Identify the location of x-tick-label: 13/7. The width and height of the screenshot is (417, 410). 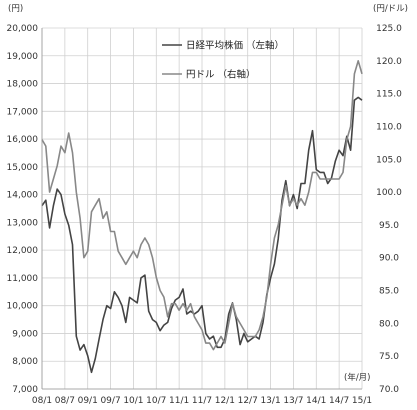
(293, 401).